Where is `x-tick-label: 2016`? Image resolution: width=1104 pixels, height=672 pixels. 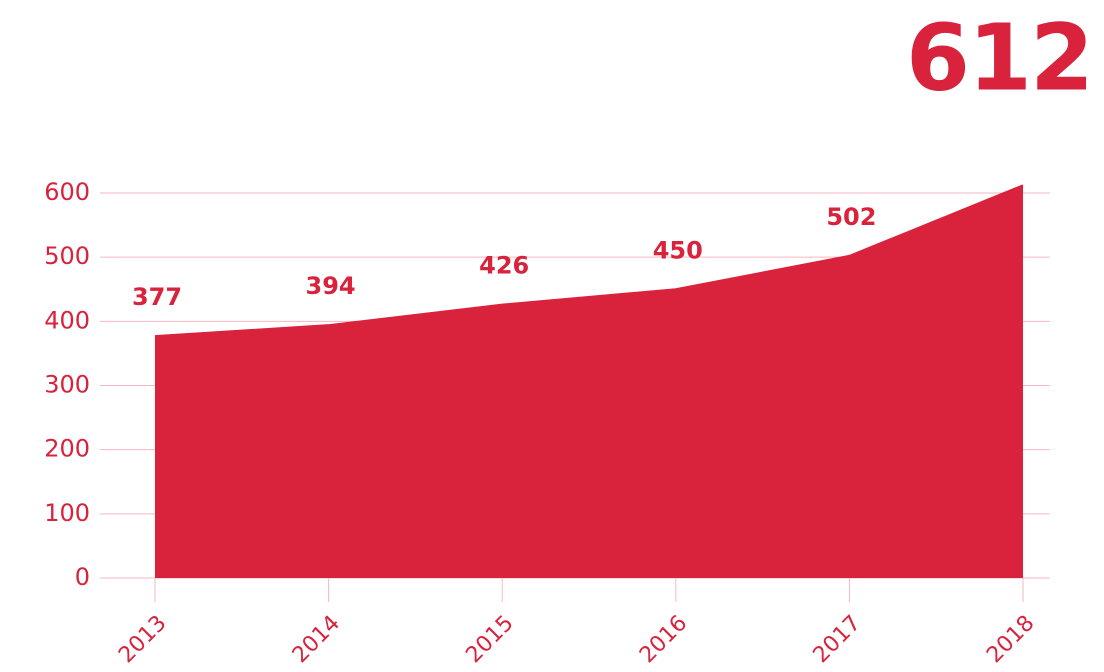 x-tick-label: 2016 is located at coordinates (663, 639).